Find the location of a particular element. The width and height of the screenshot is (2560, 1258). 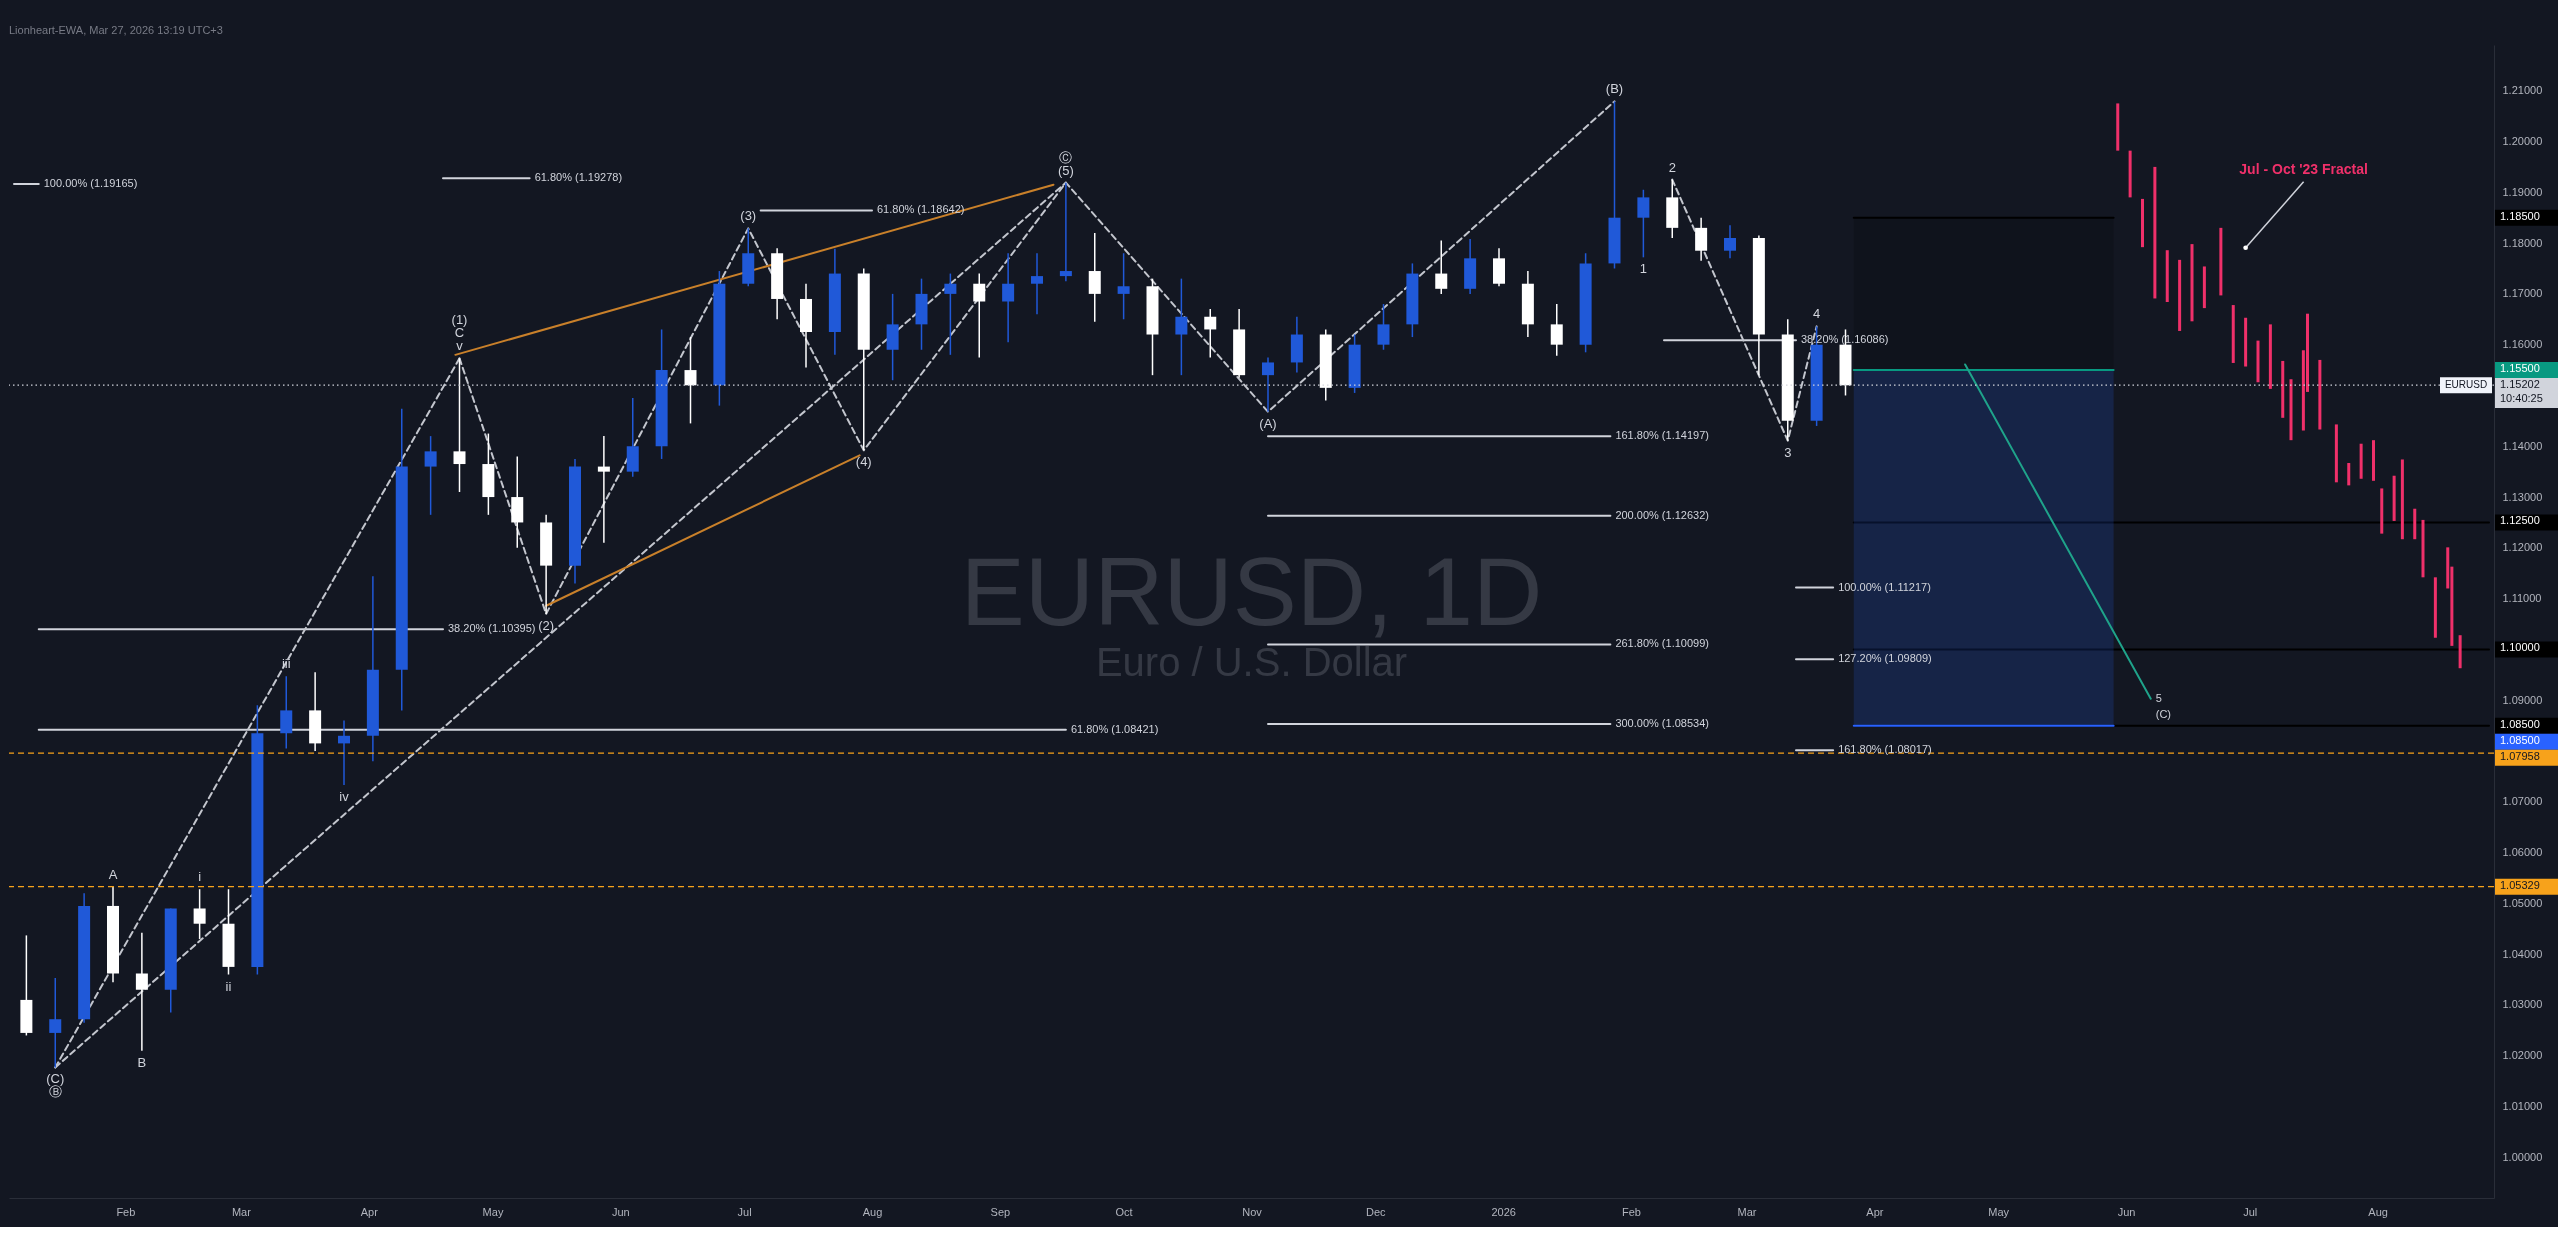

y-tick-label: 1.18000 is located at coordinates (2522, 242).